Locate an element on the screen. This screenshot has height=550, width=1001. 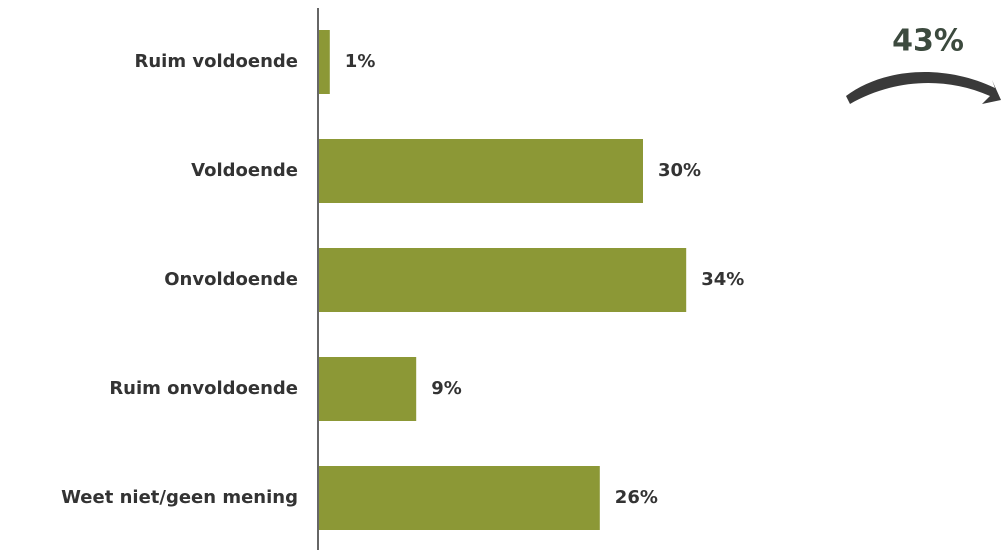
arrow is located at coordinates (923, 88).